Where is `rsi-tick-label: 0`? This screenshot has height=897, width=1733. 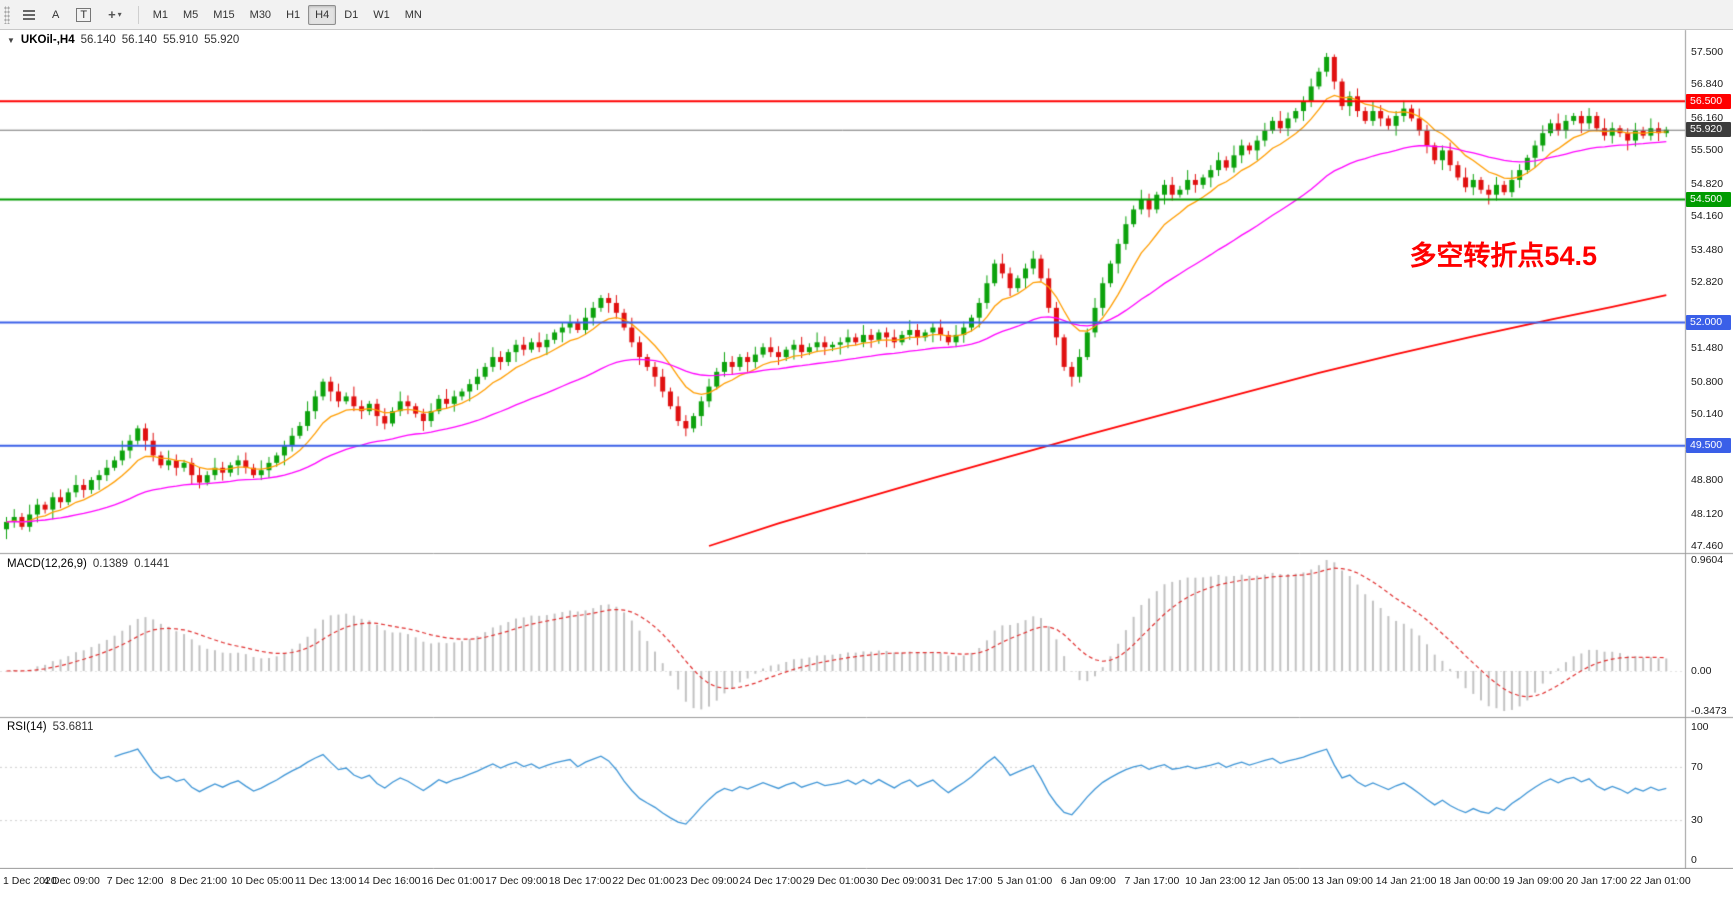 rsi-tick-label: 0 is located at coordinates (1694, 860).